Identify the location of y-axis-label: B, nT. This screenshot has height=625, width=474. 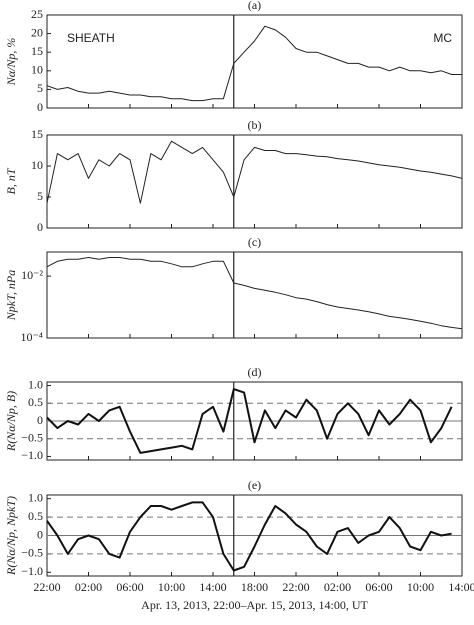
(11, 180).